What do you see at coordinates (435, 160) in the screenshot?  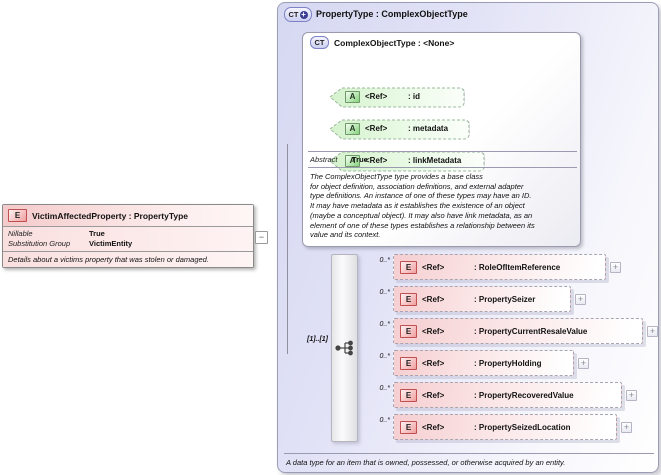 I see `attribute-name: : linkMetadata` at bounding box center [435, 160].